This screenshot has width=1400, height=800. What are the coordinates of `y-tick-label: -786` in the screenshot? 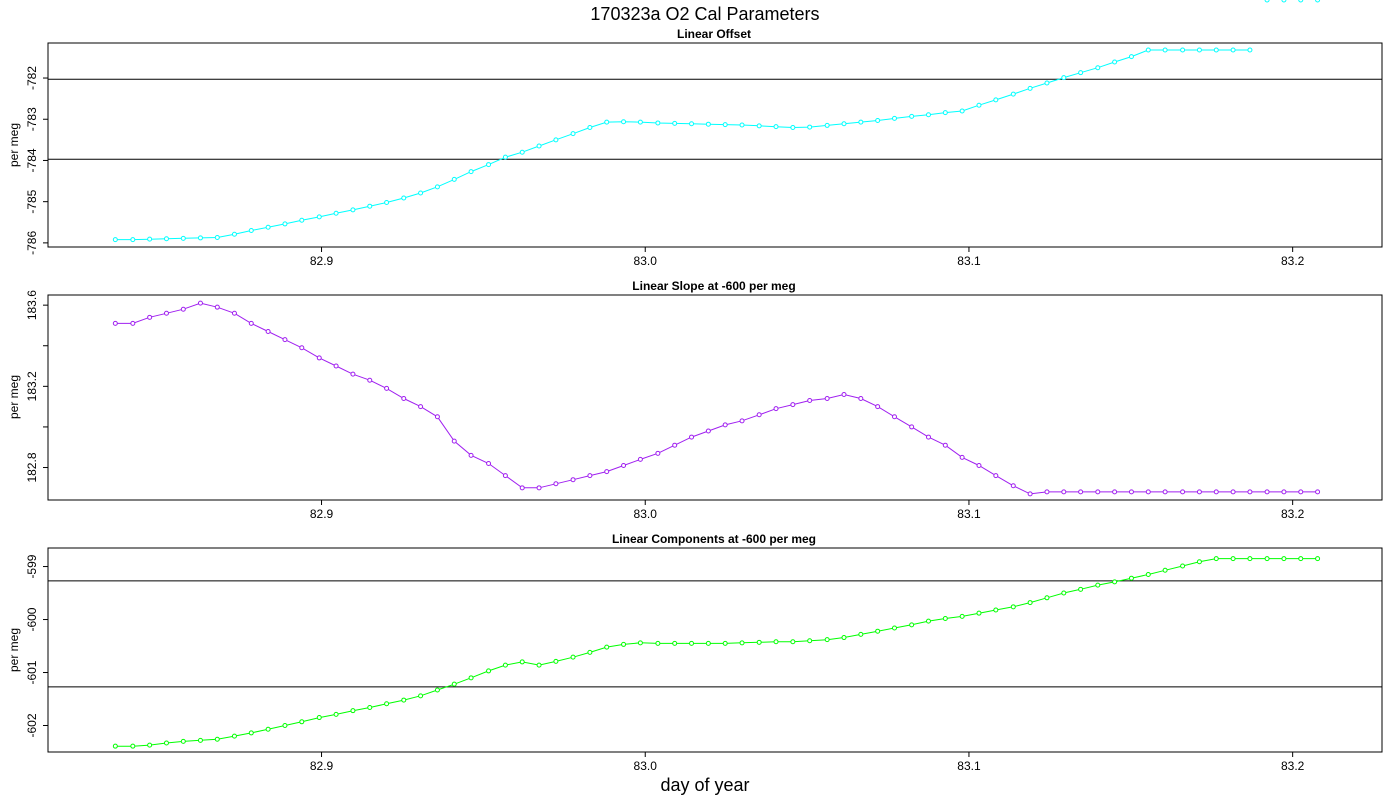 It's located at (32, 243).